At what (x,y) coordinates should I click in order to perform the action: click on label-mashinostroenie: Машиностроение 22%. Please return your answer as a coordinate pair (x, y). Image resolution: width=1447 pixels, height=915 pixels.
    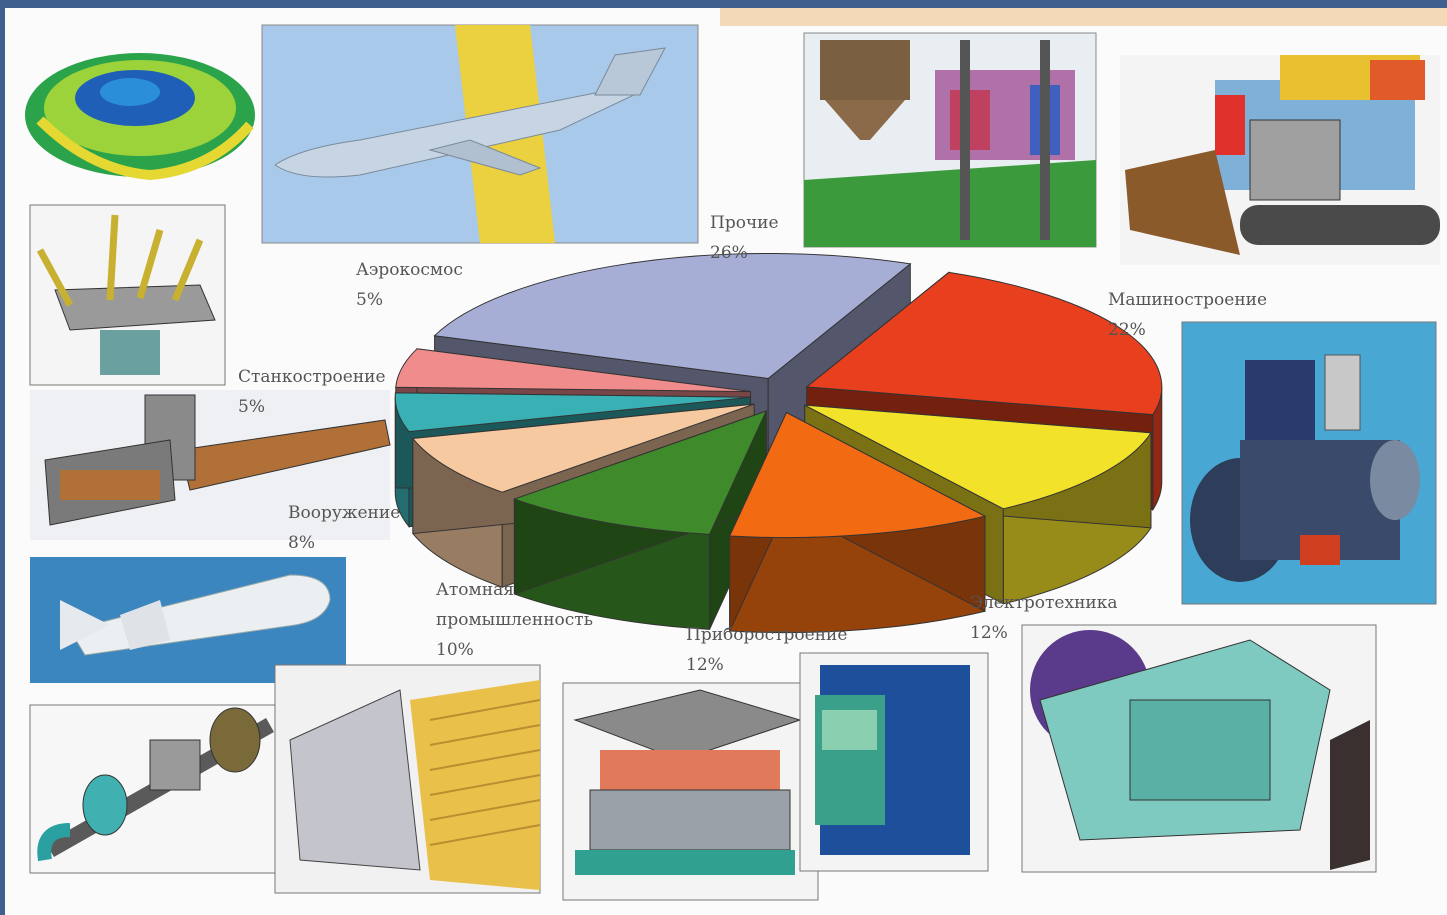
    Looking at the image, I should click on (1187, 315).